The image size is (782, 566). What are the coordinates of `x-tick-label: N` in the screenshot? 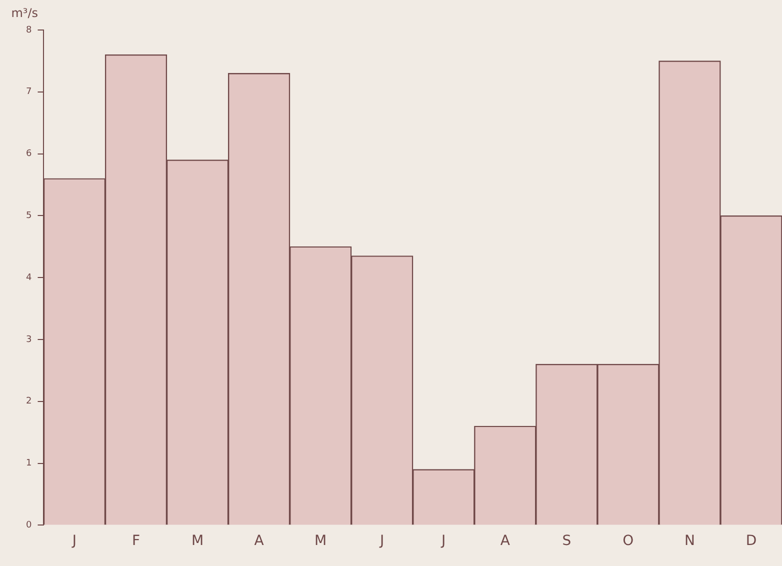 It's located at (689, 541).